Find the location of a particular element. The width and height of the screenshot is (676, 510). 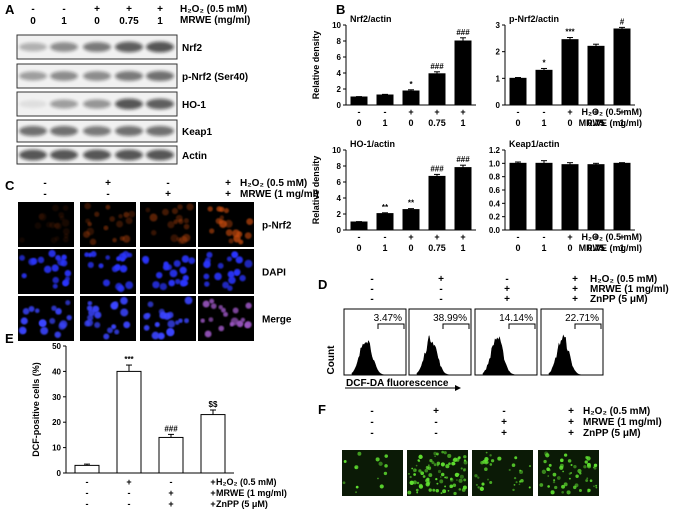

d-h2o2-sign: - is located at coordinates (371, 279).